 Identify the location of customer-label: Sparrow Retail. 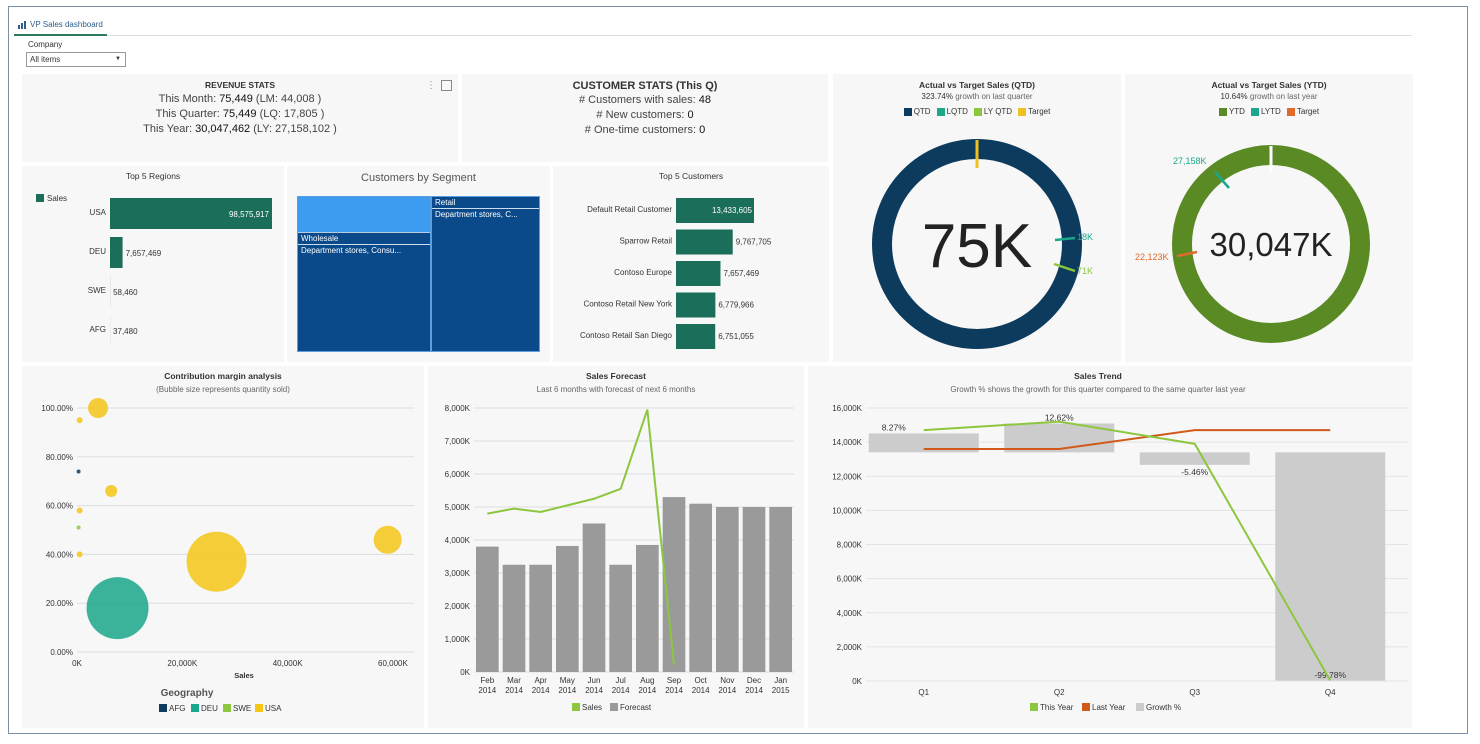
(646, 241).